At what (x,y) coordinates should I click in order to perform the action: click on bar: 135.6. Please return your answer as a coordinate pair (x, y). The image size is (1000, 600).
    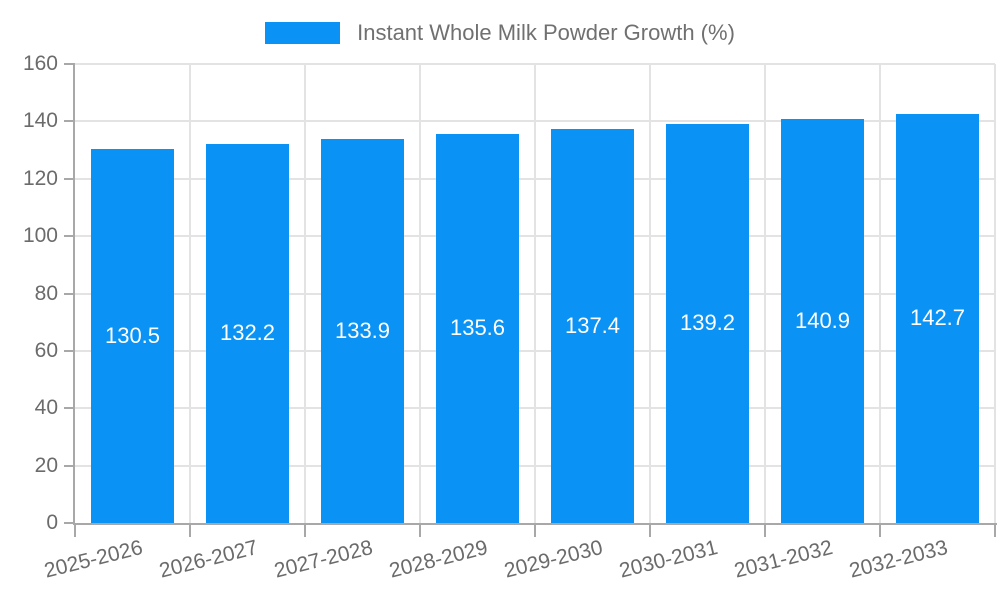
    Looking at the image, I should click on (477, 328).